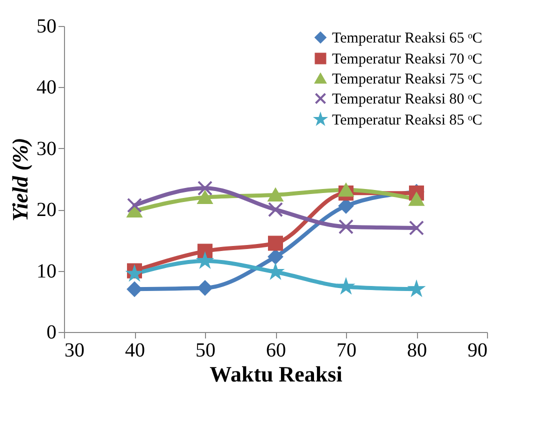 Image resolution: width=537 pixels, height=430 pixels. What do you see at coordinates (20, 180) in the screenshot?
I see `y-axis-title: Yield (%)` at bounding box center [20, 180].